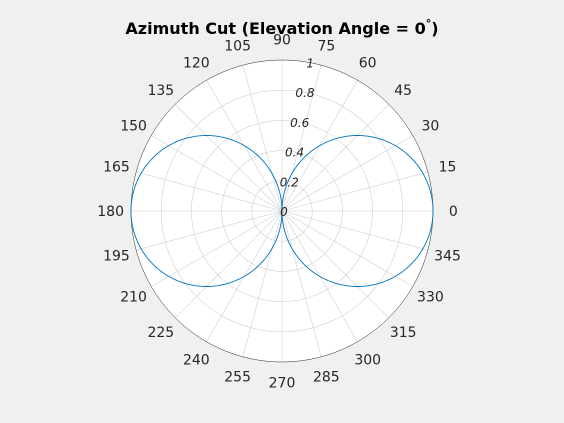  What do you see at coordinates (289, 182) in the screenshot?
I see `r-tick-label-0.2: 0.2` at bounding box center [289, 182].